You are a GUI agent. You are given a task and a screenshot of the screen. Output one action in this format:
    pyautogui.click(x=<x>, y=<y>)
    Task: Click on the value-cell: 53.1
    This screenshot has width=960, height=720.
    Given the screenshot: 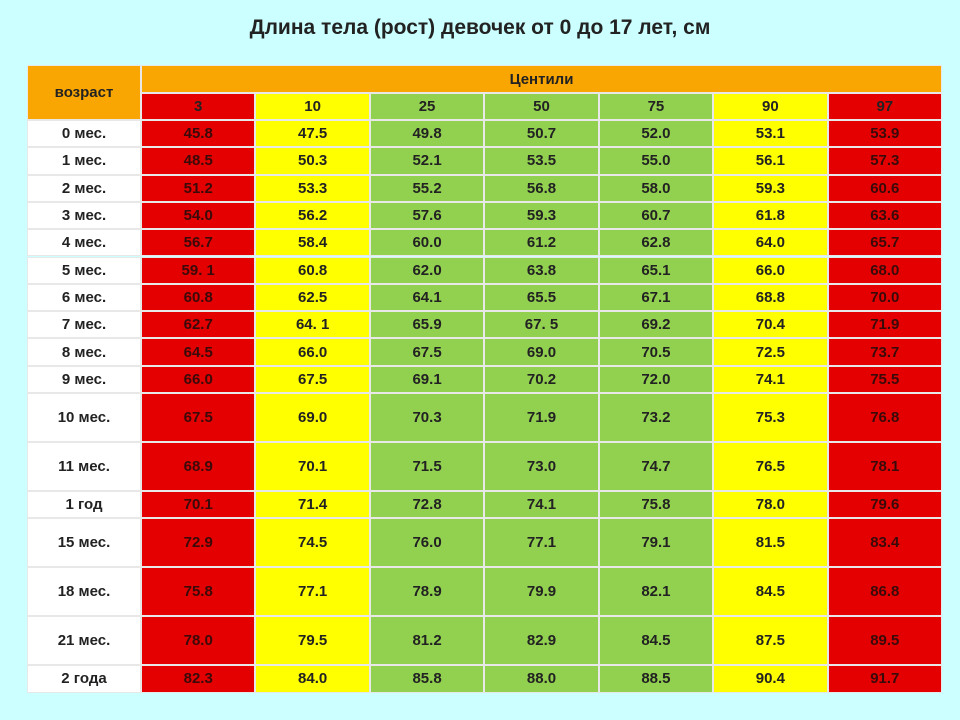 What is the action you would take?
    pyautogui.click(x=770, y=134)
    